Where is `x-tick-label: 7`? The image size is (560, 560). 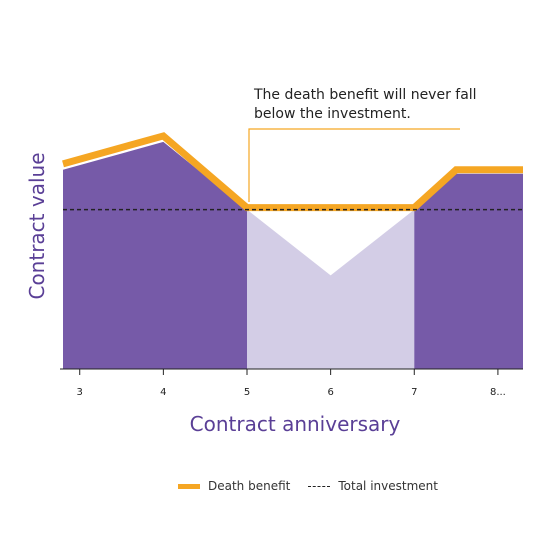 x-tick-label: 7 is located at coordinates (414, 392).